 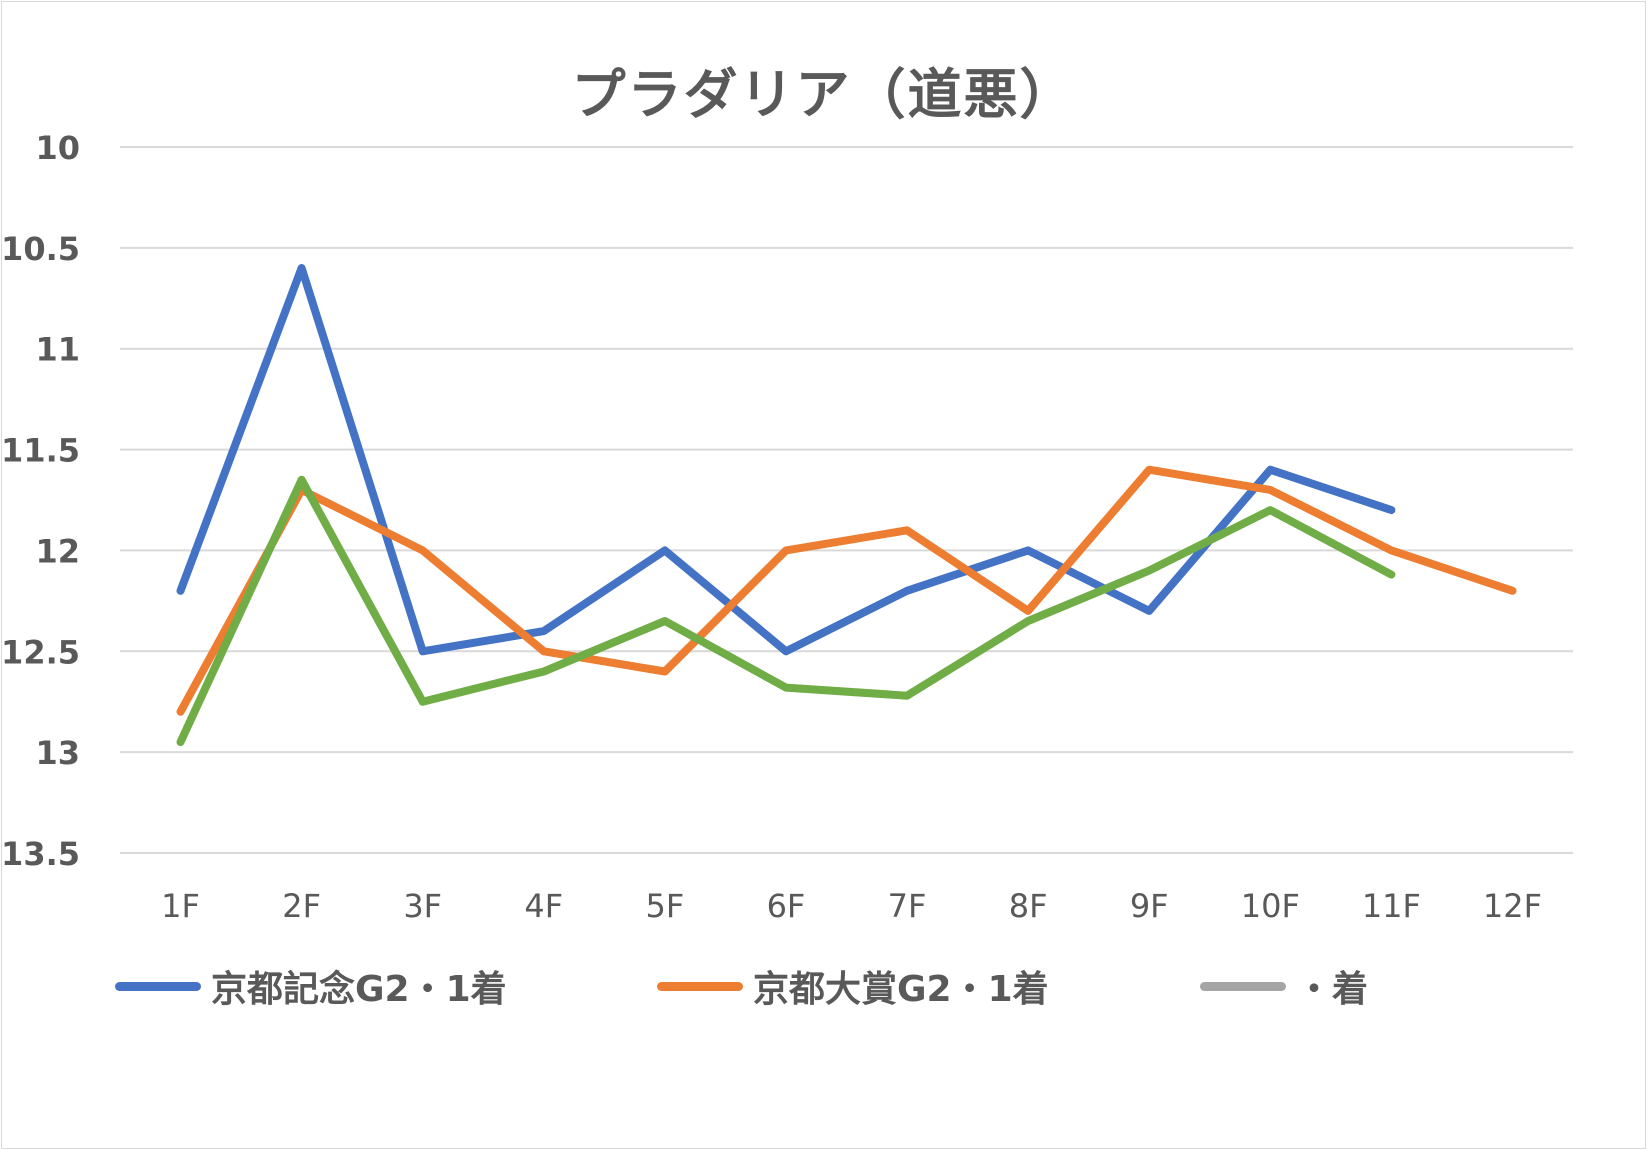 I want to click on x-tick-label: 10F, so click(x=1270, y=906).